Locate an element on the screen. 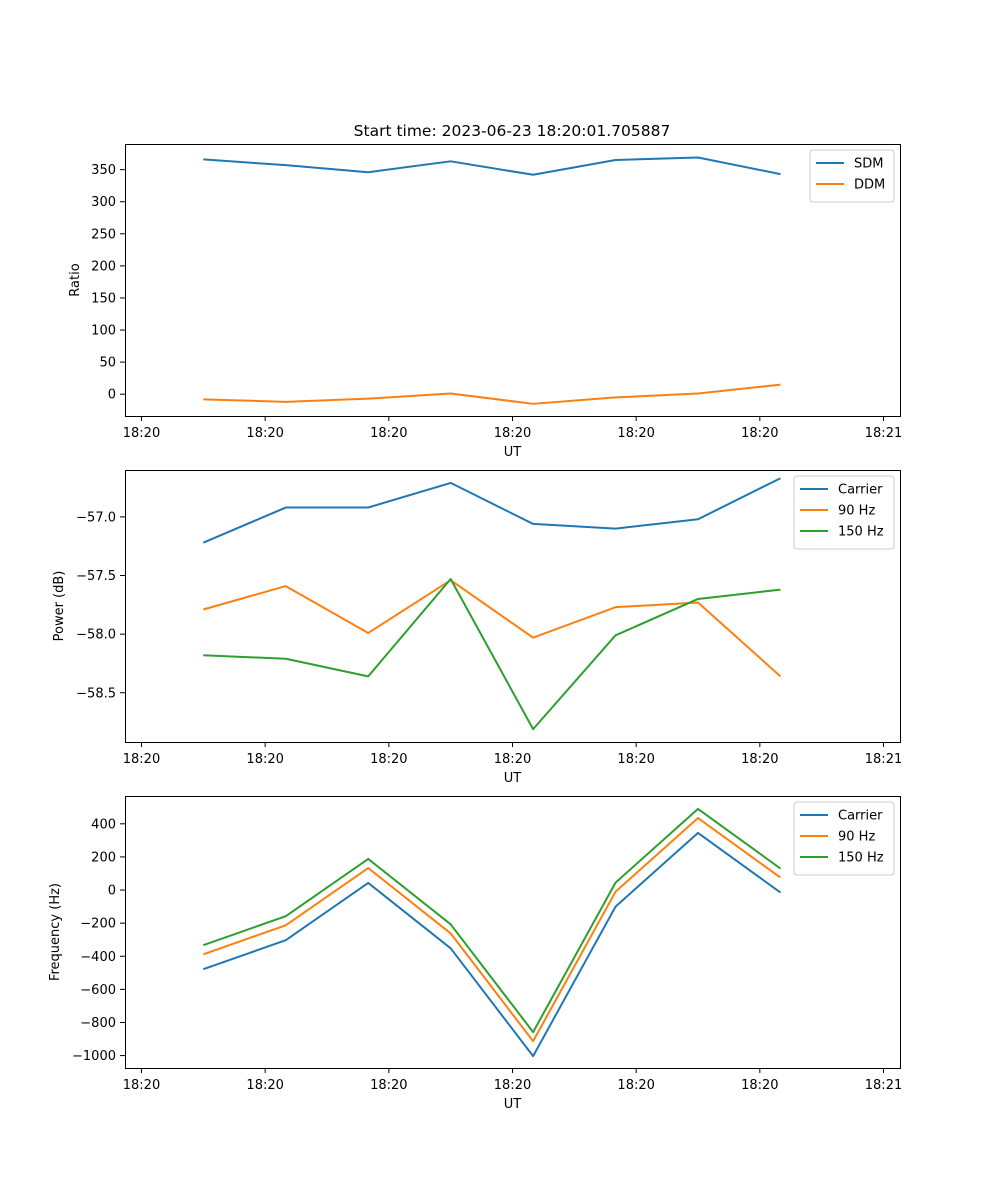 This screenshot has width=1000, height=1200. chart-title: Start time: 2023-06-23 18:20:01.705887 is located at coordinates (512, 131).